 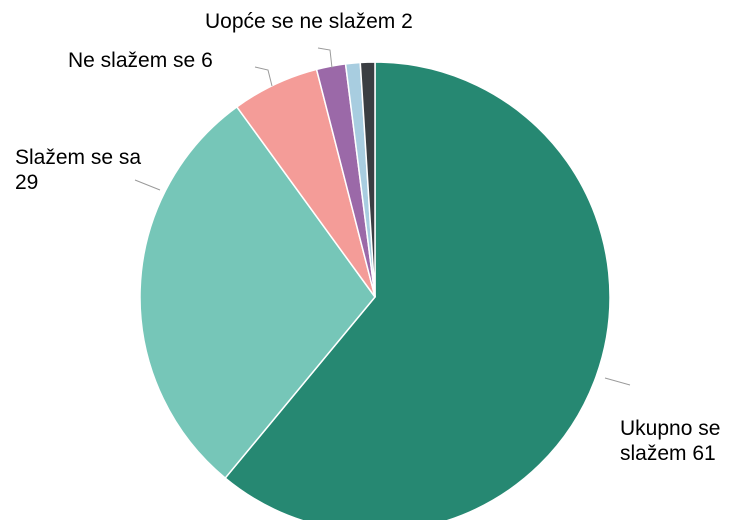 What do you see at coordinates (367, 179) in the screenshot?
I see `pie-slice` at bounding box center [367, 179].